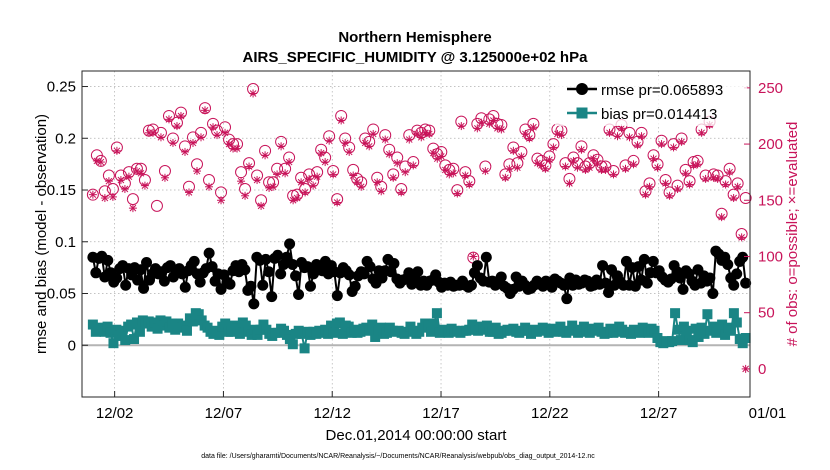 This screenshot has width=830, height=470. What do you see at coordinates (651, 101) in the screenshot?
I see `legend: rmse pr=0.065893 bias pr=0.014413` at bounding box center [651, 101].